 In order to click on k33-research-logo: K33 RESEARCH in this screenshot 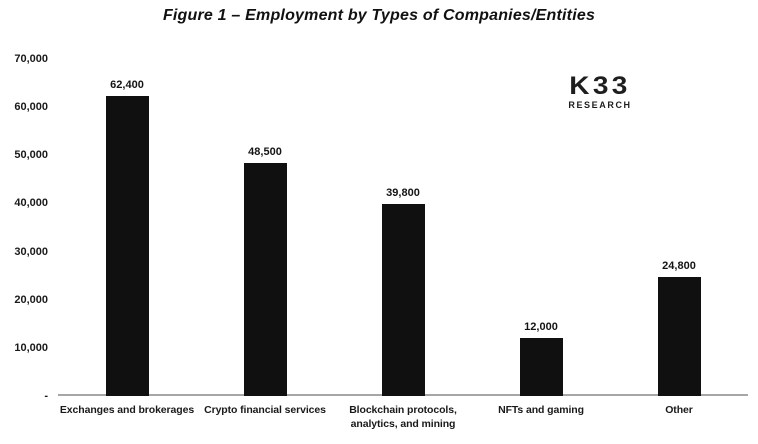, I will do `click(600, 92)`.